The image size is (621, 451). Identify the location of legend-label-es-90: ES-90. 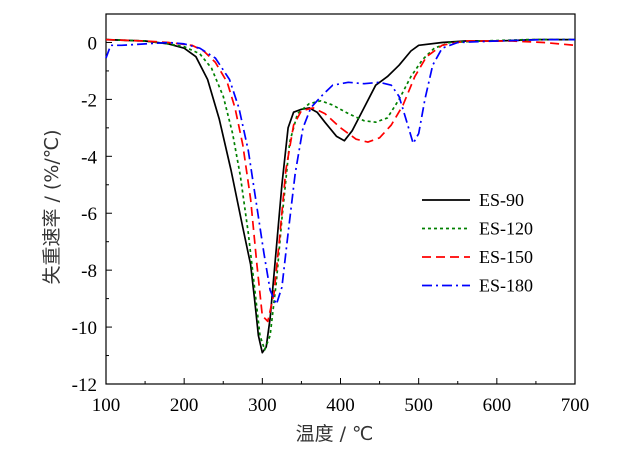
(501, 200).